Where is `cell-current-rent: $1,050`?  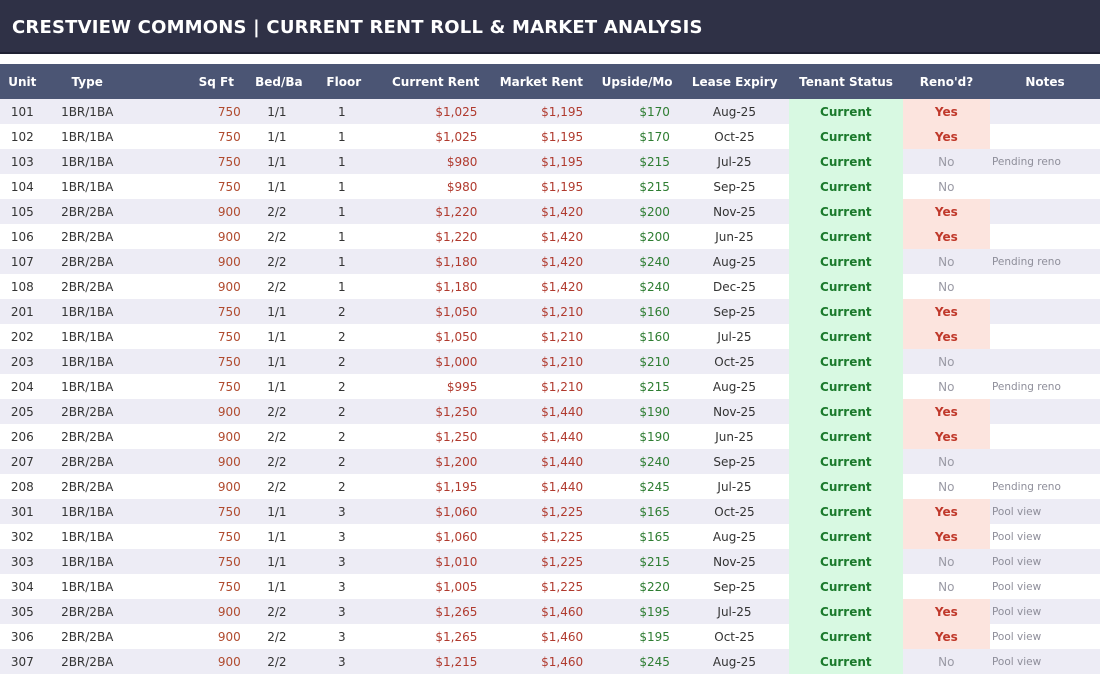 cell-current-rent: $1,050 is located at coordinates (456, 311).